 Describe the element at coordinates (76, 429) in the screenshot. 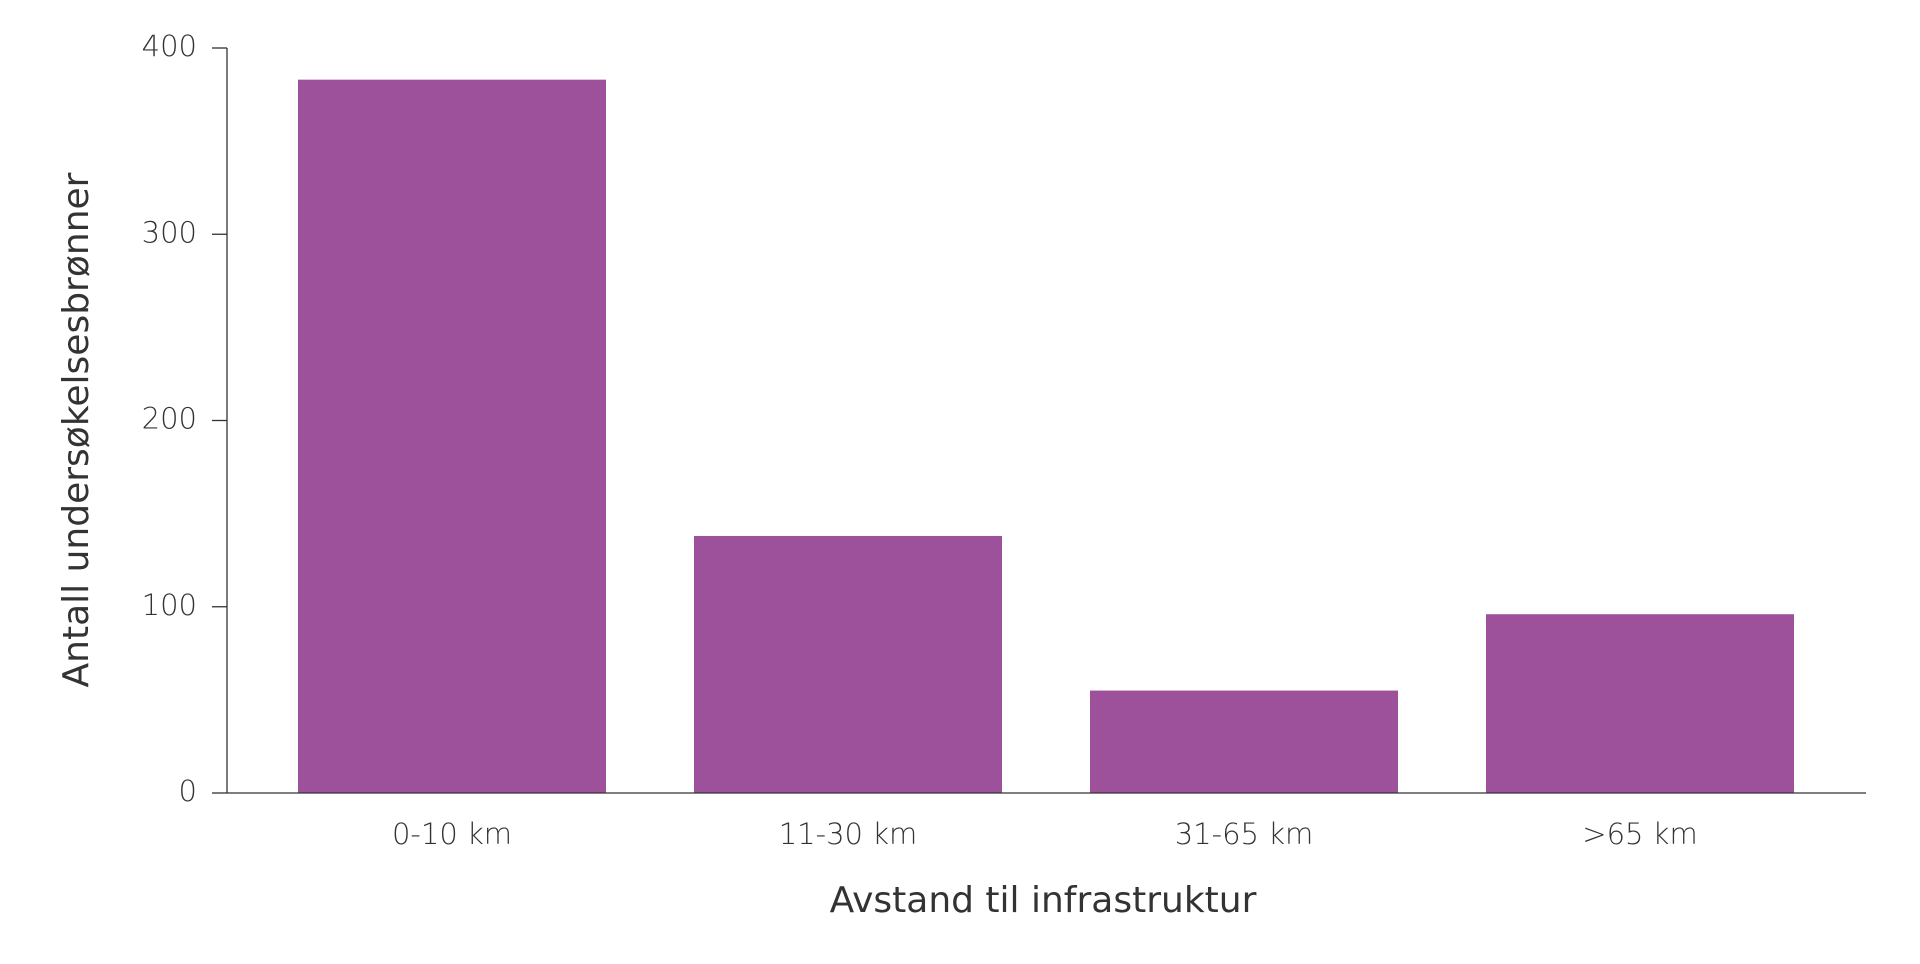

I see `y-axis-title: Antall undersøkelsesbrønner` at that location.